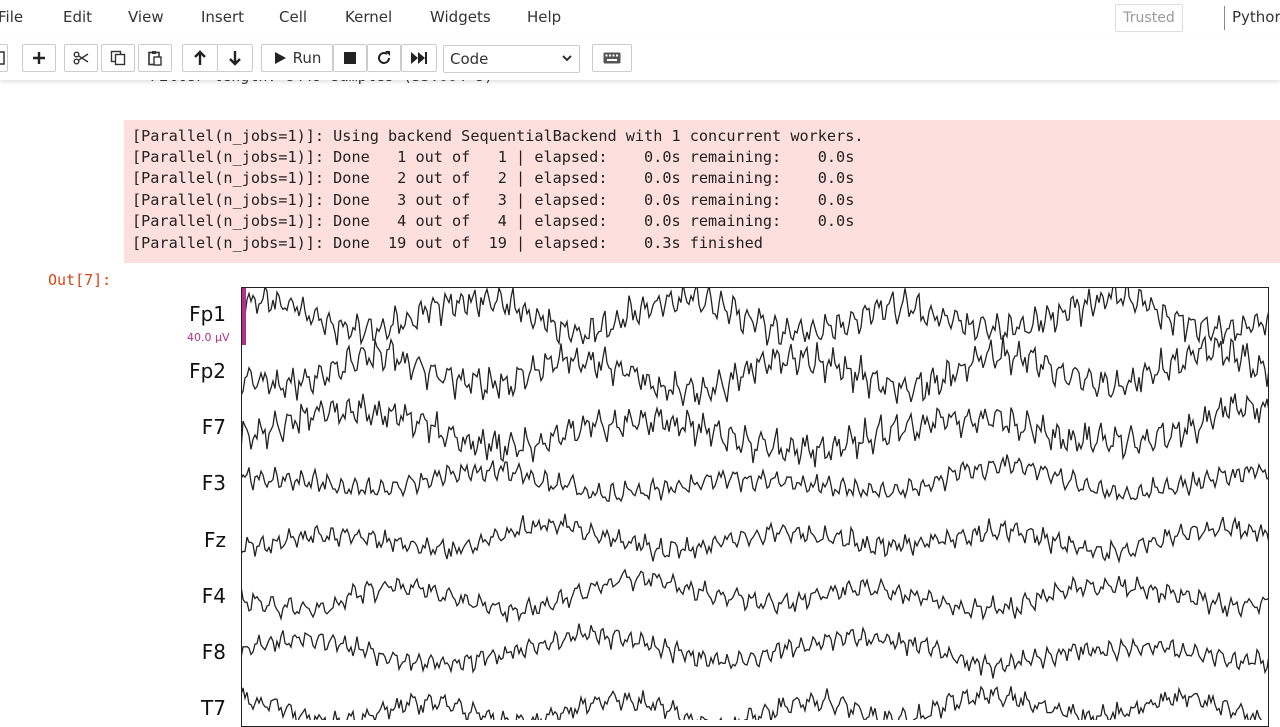 Image resolution: width=1280 pixels, height=727 pixels. I want to click on paste-icon, so click(155, 58).